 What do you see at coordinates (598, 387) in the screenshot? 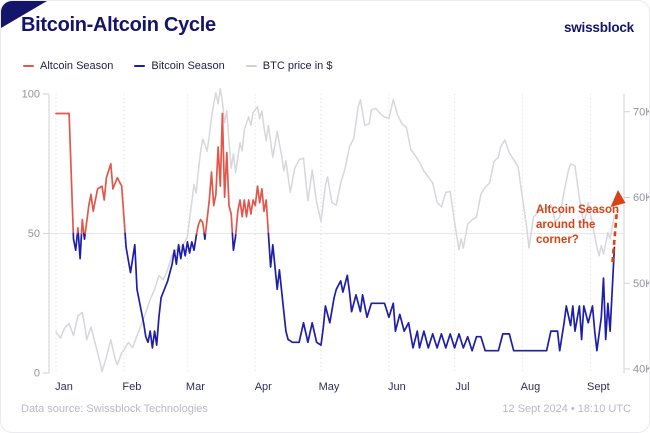
I see `x-axis-month-label: Sept` at bounding box center [598, 387].